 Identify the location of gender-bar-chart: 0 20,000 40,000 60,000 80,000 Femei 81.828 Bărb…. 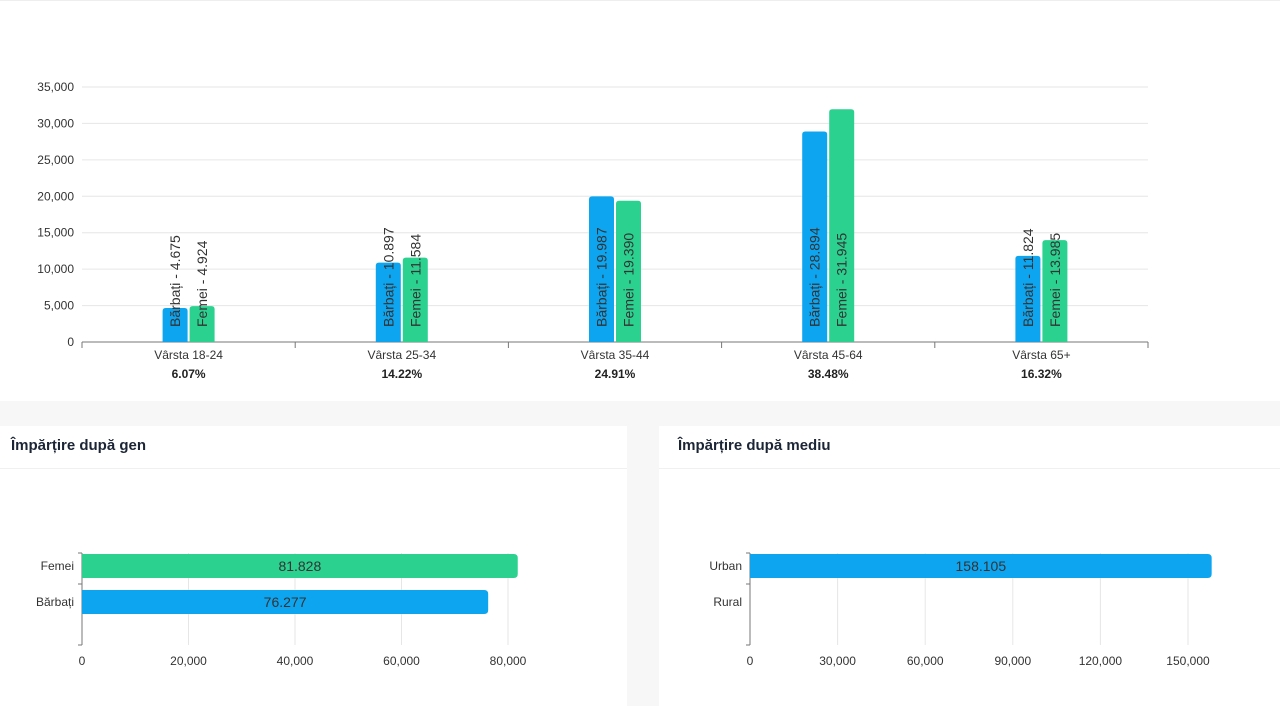
(281, 610).